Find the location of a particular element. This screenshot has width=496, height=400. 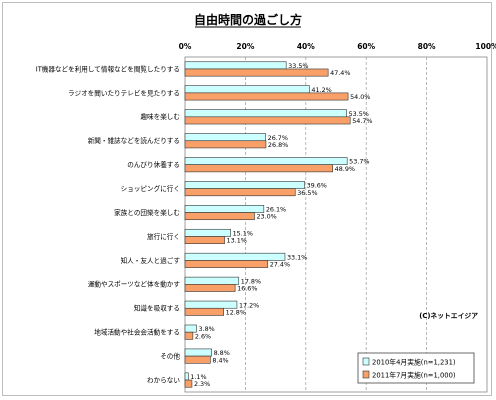

category-label: IT機器などを利用して情報などを閲覧したりする is located at coordinates (108, 68).